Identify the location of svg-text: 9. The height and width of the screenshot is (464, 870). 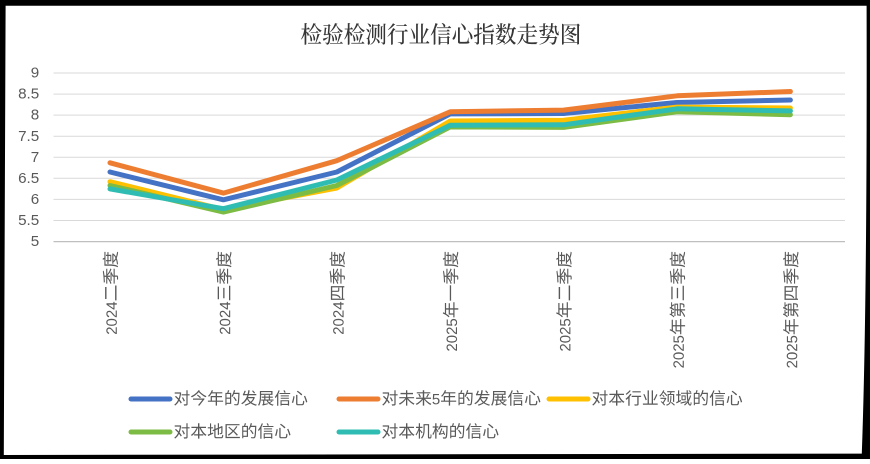
(35, 73).